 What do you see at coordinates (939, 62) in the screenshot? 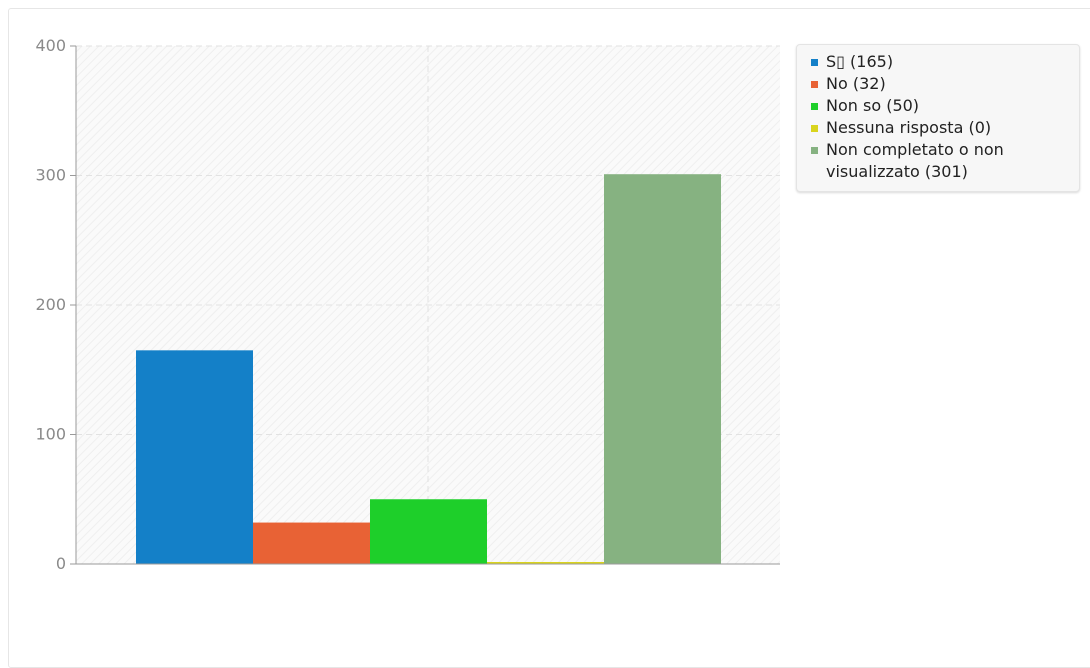
I see `legend-item: S▯ (165)` at bounding box center [939, 62].